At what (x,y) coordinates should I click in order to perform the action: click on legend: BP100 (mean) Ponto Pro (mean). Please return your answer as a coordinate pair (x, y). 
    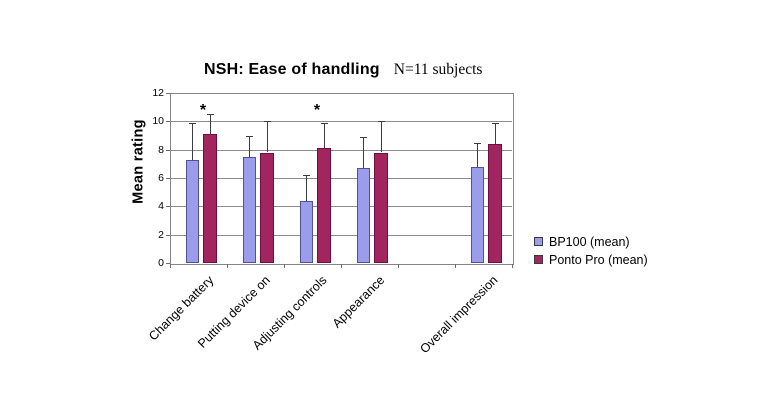
    Looking at the image, I should click on (591, 251).